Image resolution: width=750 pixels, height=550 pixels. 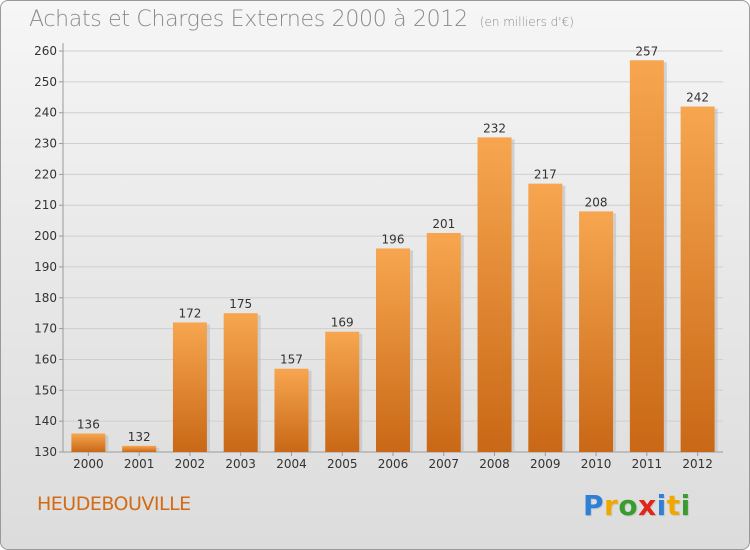 What do you see at coordinates (88, 424) in the screenshot?
I see `value-label: 136` at bounding box center [88, 424].